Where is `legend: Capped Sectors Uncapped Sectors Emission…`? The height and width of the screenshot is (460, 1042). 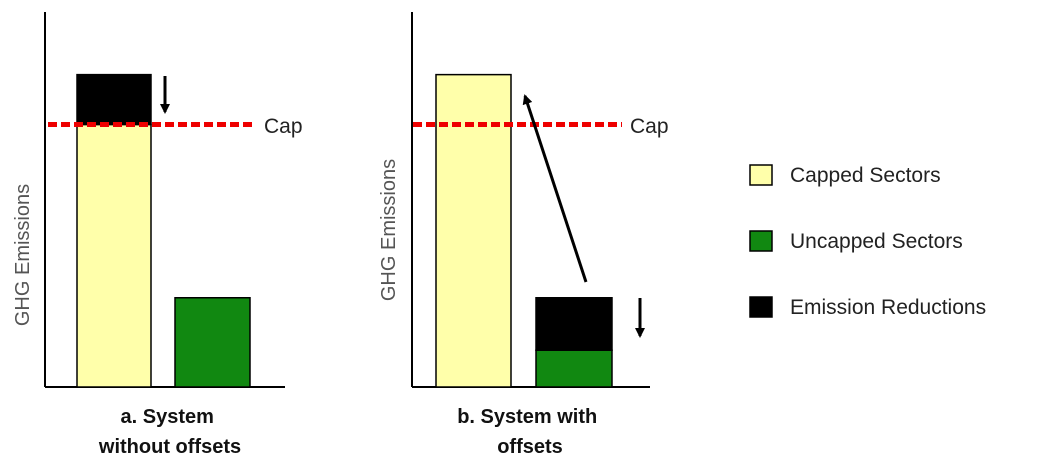
legend: Capped Sectors Uncapped Sectors Emission… is located at coordinates (867, 241).